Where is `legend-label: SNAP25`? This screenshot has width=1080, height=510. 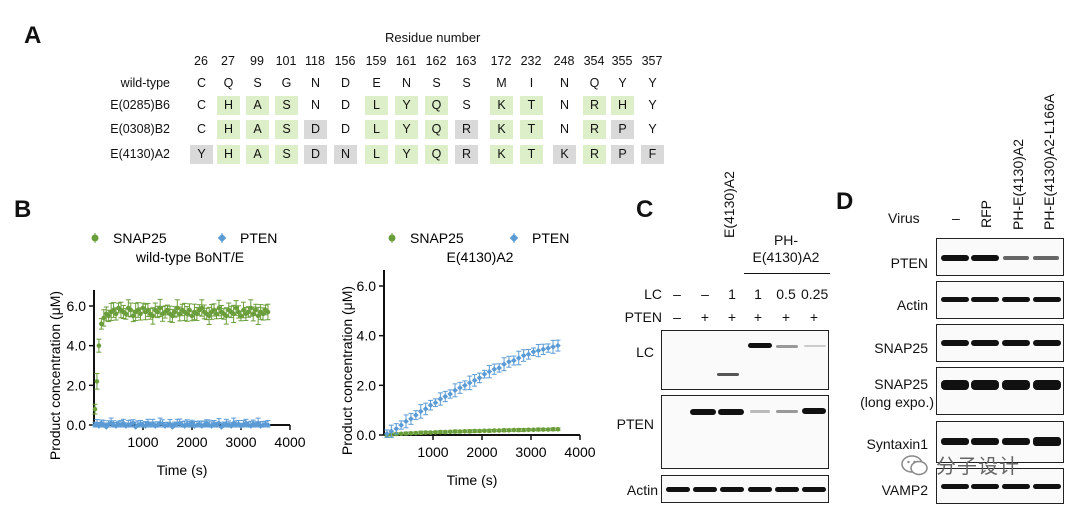
legend-label: SNAP25 is located at coordinates (140, 238).